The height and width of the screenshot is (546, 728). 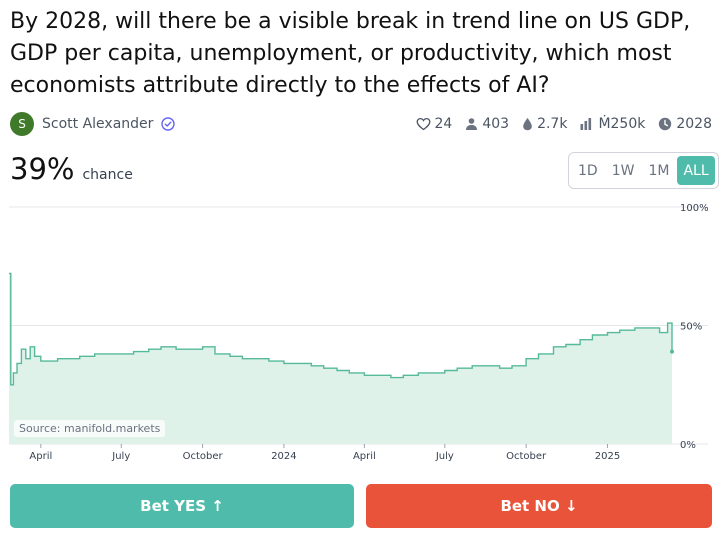 What do you see at coordinates (182, 506) in the screenshot?
I see `bet-yes-button: Bet YES ↑` at bounding box center [182, 506].